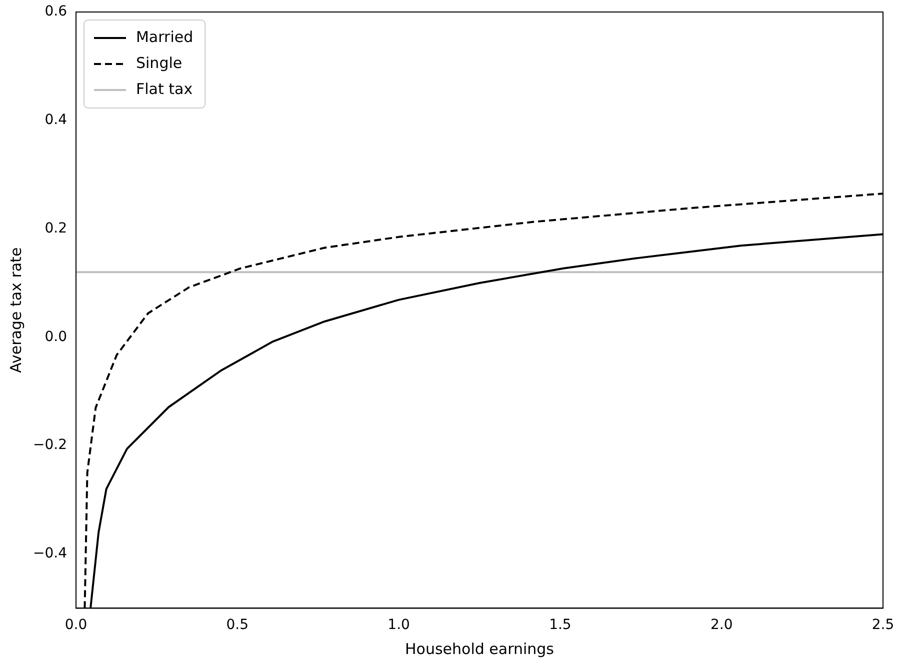  Describe the element at coordinates (55, 228) in the screenshot. I see `y-tick-label: 0.2` at that location.